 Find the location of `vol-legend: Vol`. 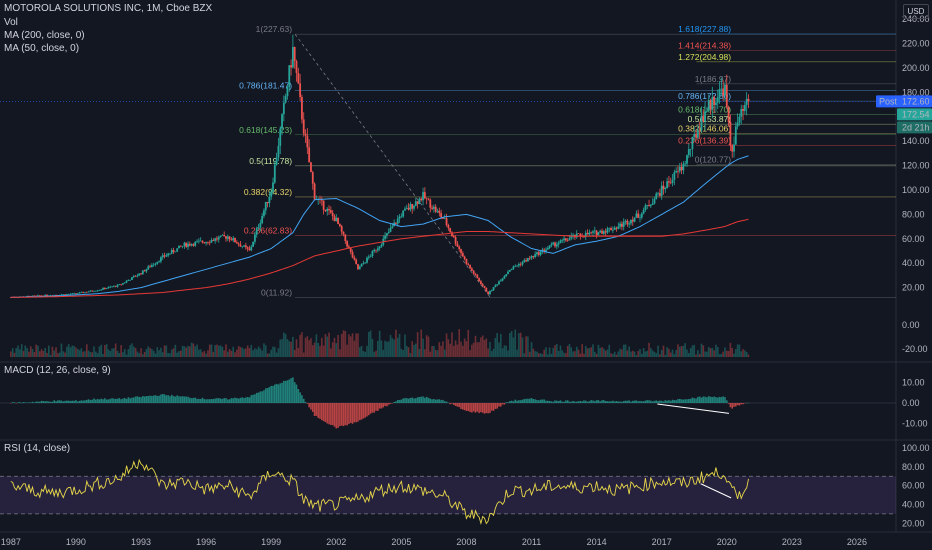

vol-legend: Vol is located at coordinates (11, 22).